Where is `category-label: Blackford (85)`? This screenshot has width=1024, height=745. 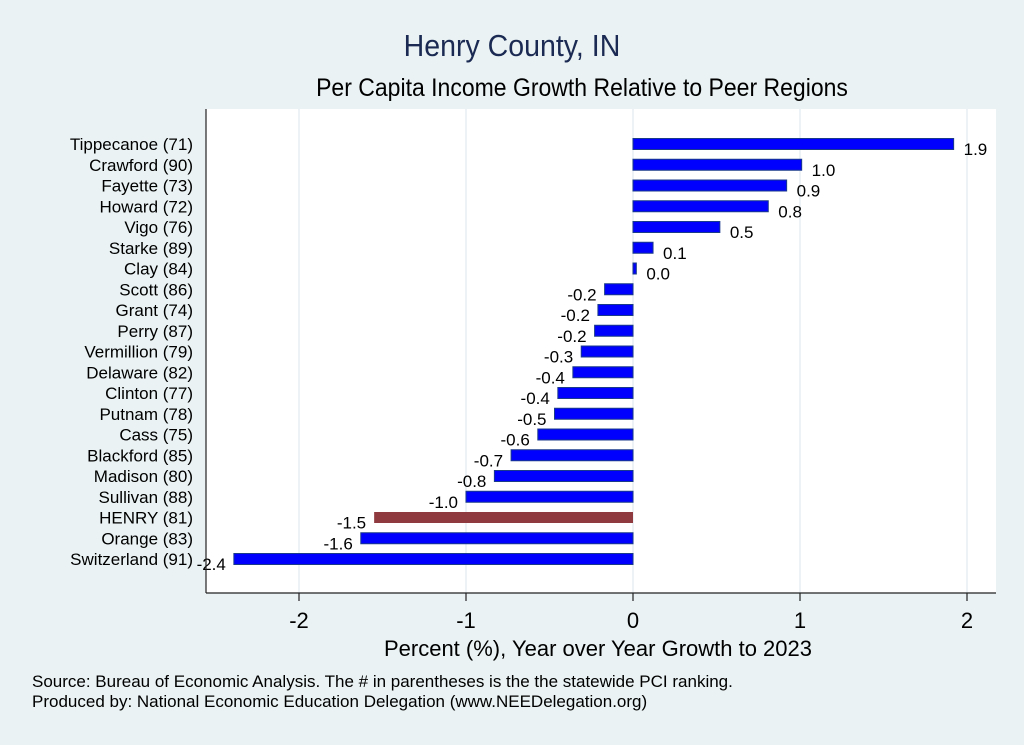 category-label: Blackford (85) is located at coordinates (140, 455).